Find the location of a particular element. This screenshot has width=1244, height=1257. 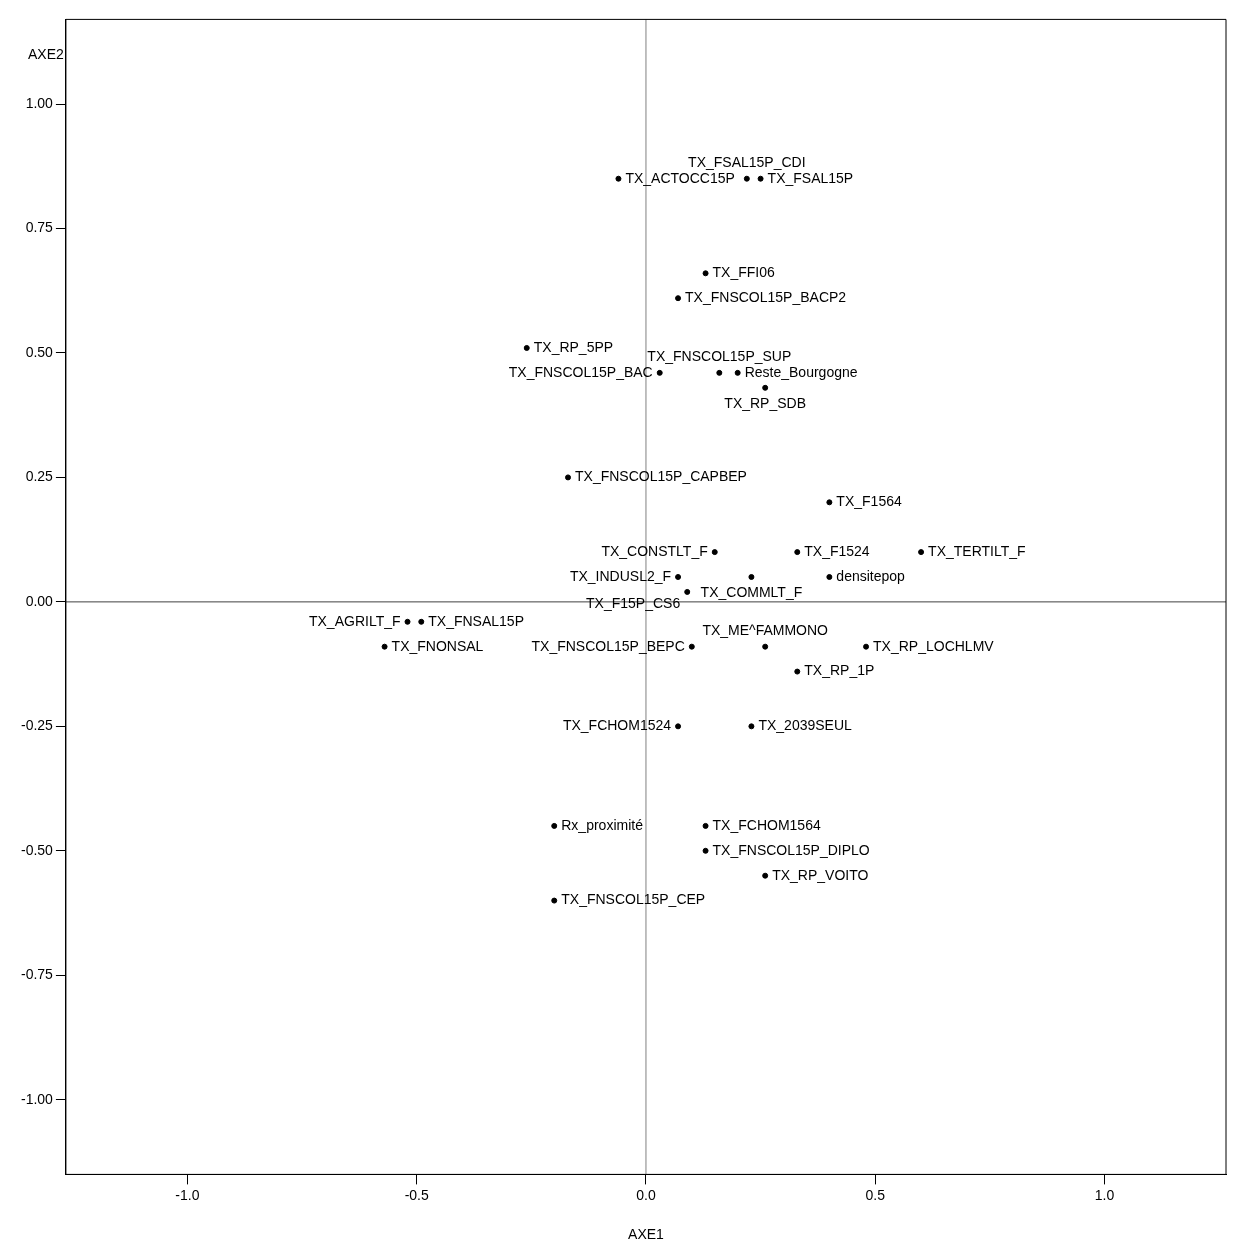

annotation: TX_FNSCOL15P_CEP is located at coordinates (633, 899).